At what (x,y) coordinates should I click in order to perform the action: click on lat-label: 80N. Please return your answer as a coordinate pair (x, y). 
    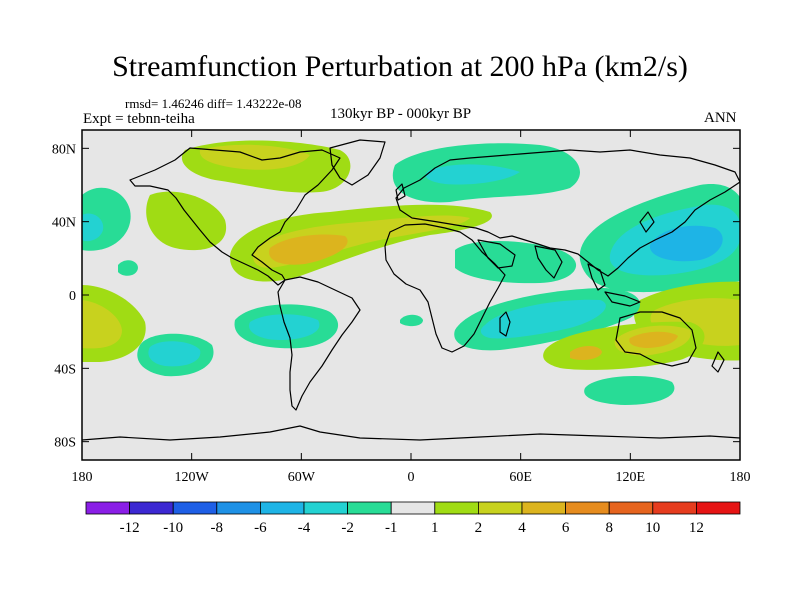
    Looking at the image, I should click on (64, 149).